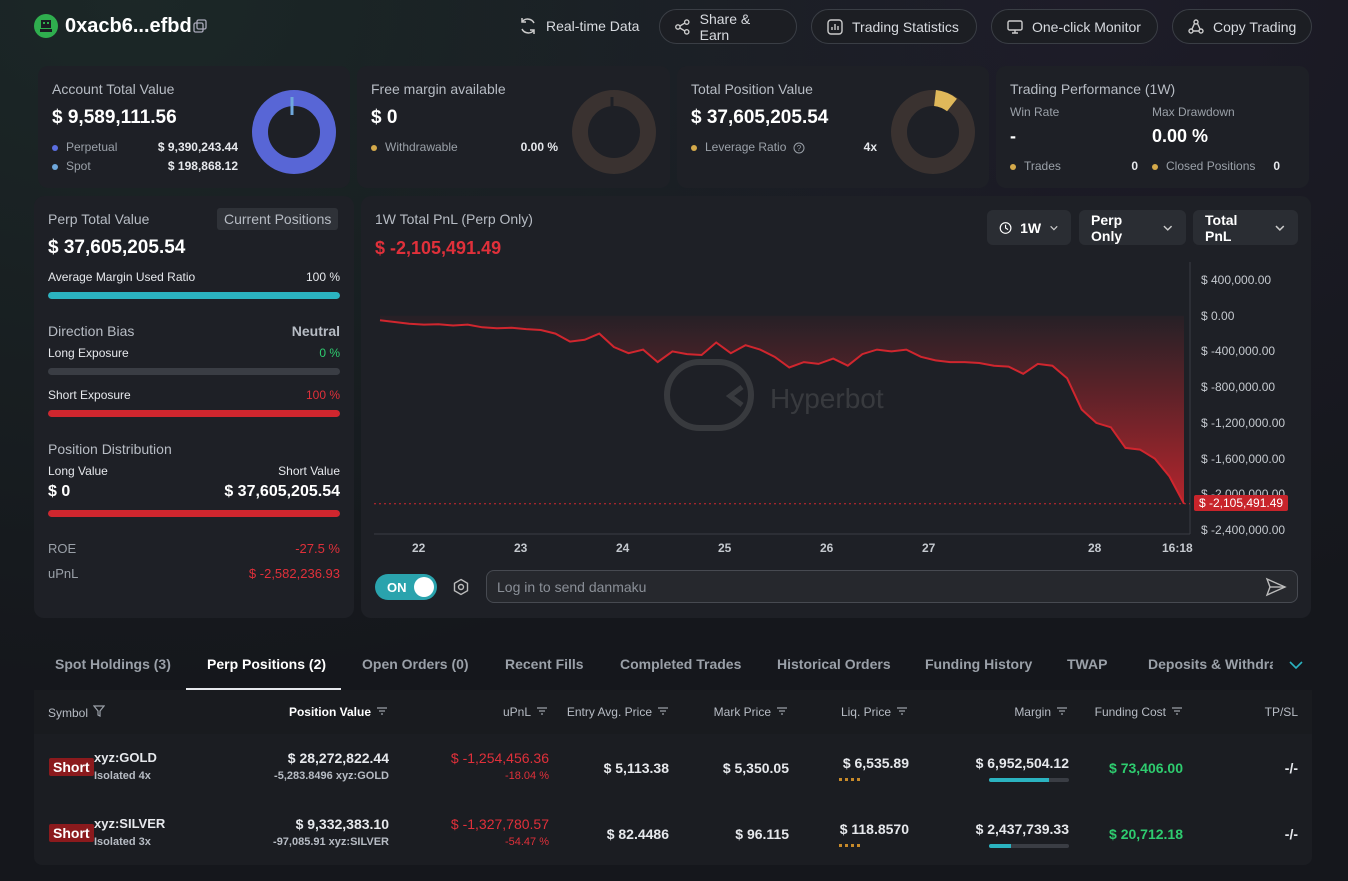 The width and height of the screenshot is (1348, 881). What do you see at coordinates (113, 664) in the screenshot?
I see `tab-spot-holdings-3: Spot Holdings (3)` at bounding box center [113, 664].